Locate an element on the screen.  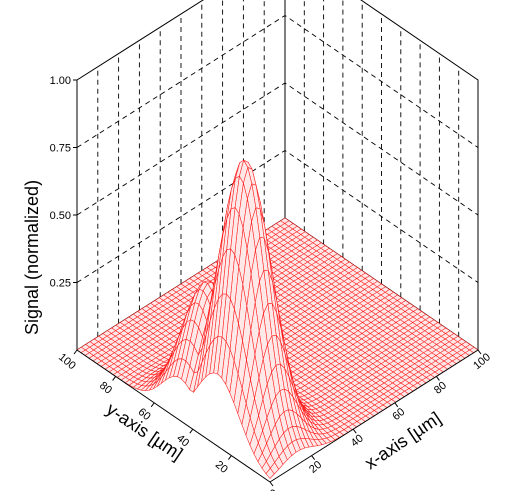
z-axis-title: Signal (normalized) is located at coordinates (32, 257).